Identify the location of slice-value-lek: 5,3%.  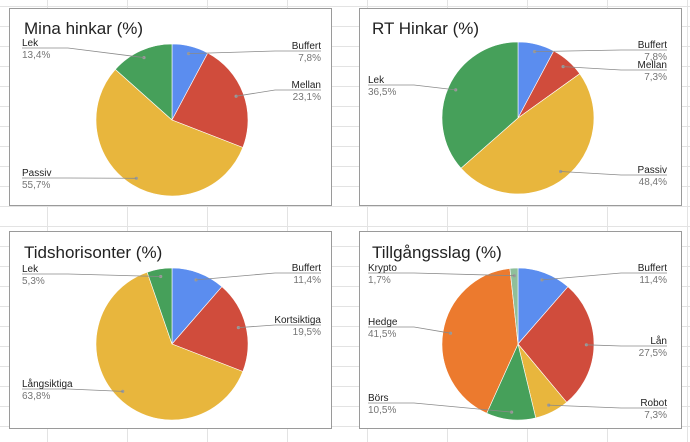
(33, 281).